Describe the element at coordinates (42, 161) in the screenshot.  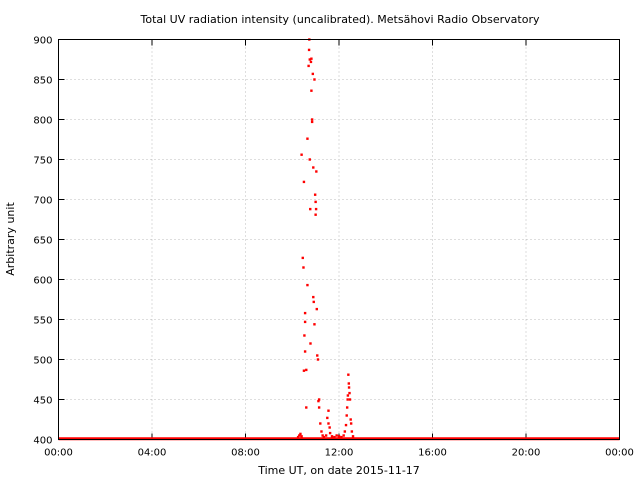
I see `y-tick-label: 750` at that location.